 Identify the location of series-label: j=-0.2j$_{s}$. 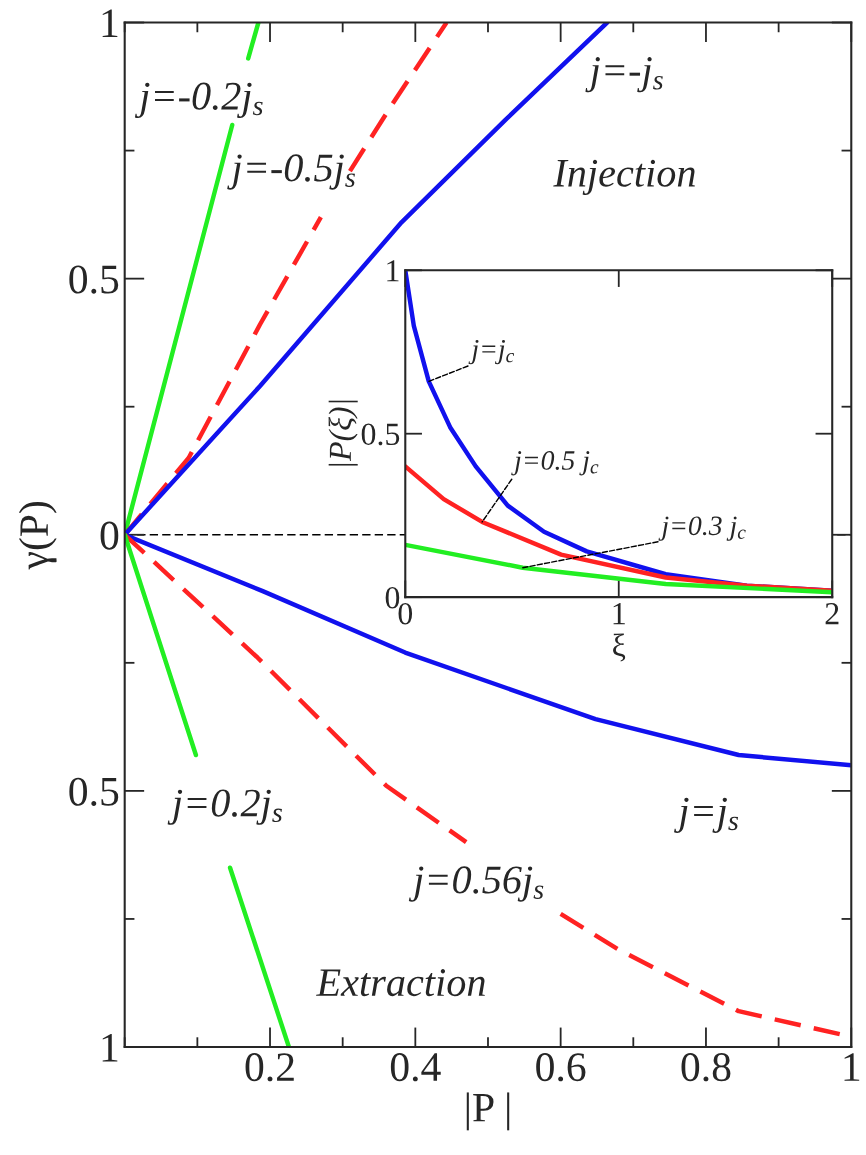
(198, 100).